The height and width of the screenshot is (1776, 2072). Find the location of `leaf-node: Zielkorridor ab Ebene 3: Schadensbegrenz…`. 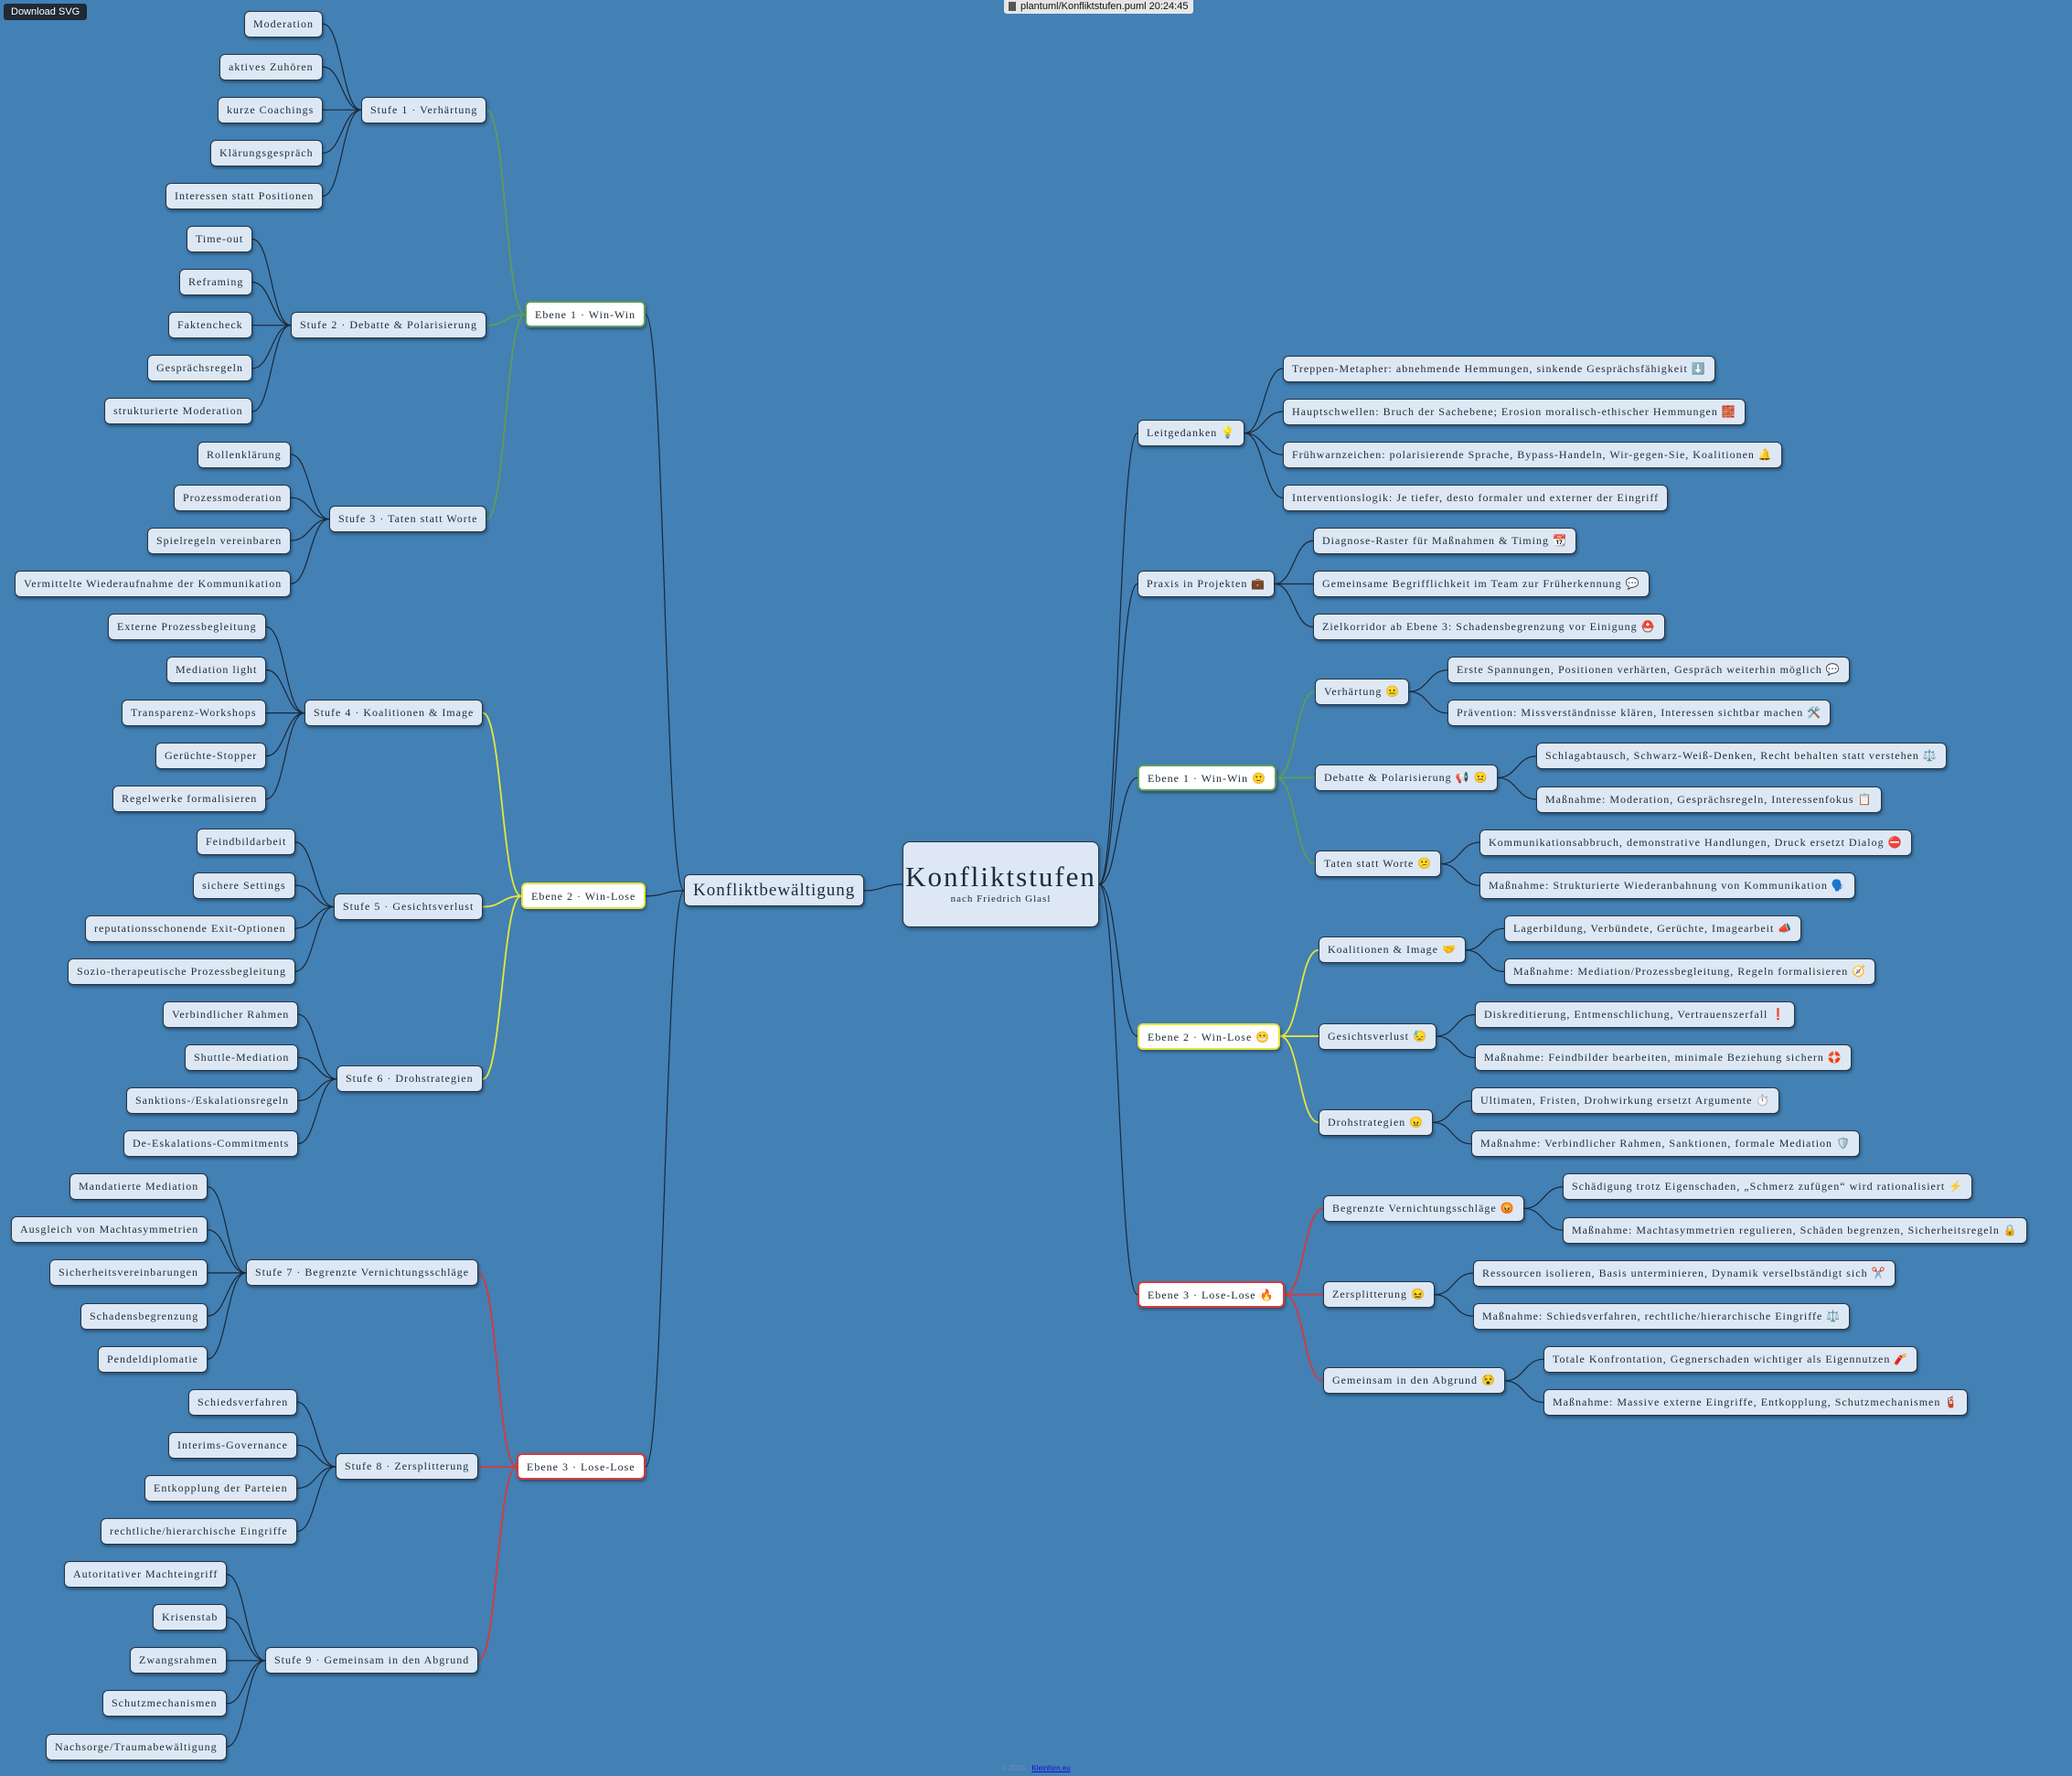

leaf-node: Zielkorridor ab Ebene 3: Schadensbegrenz… is located at coordinates (1489, 627).